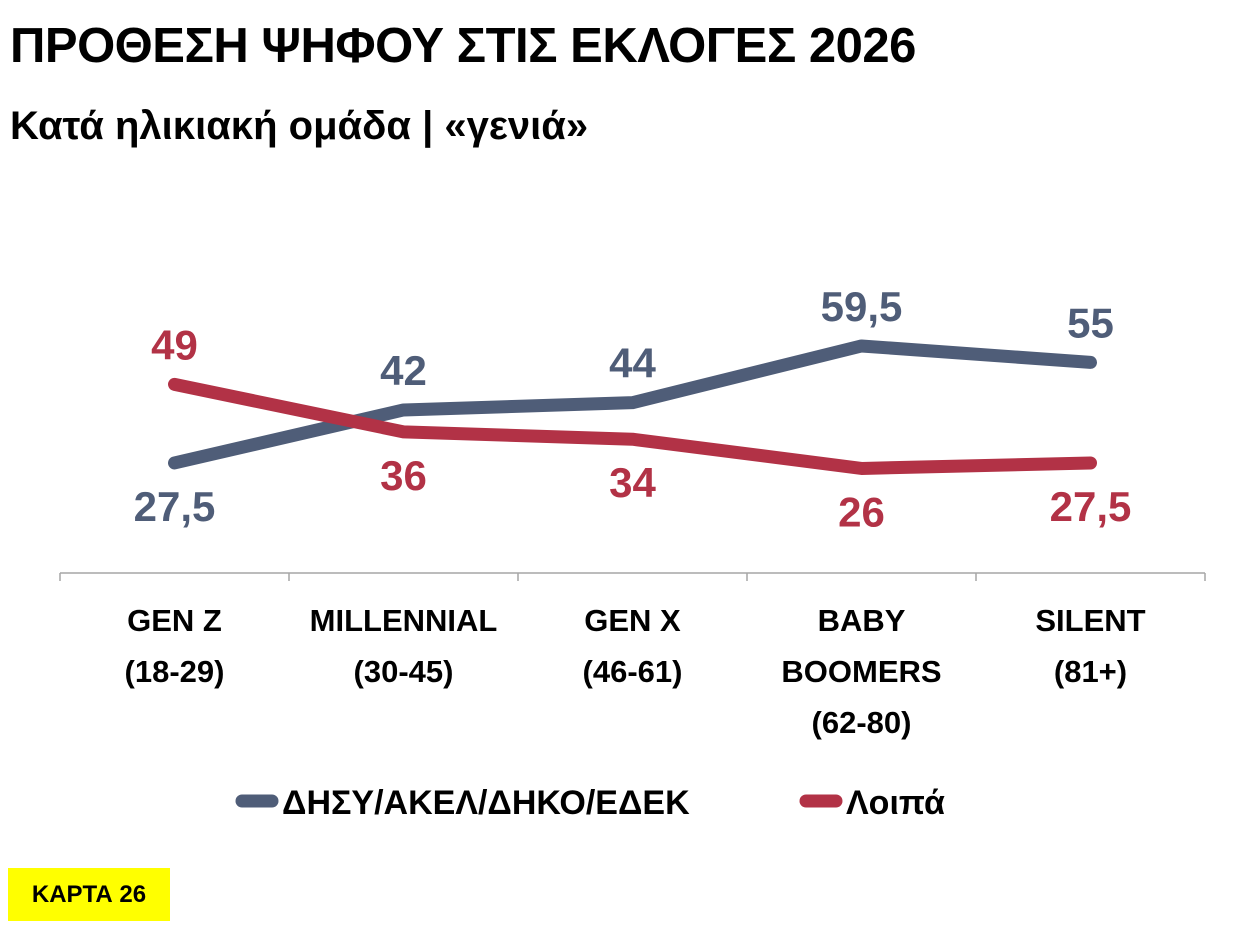  What do you see at coordinates (895, 803) in the screenshot?
I see `legend-label: Λοιπά` at bounding box center [895, 803].